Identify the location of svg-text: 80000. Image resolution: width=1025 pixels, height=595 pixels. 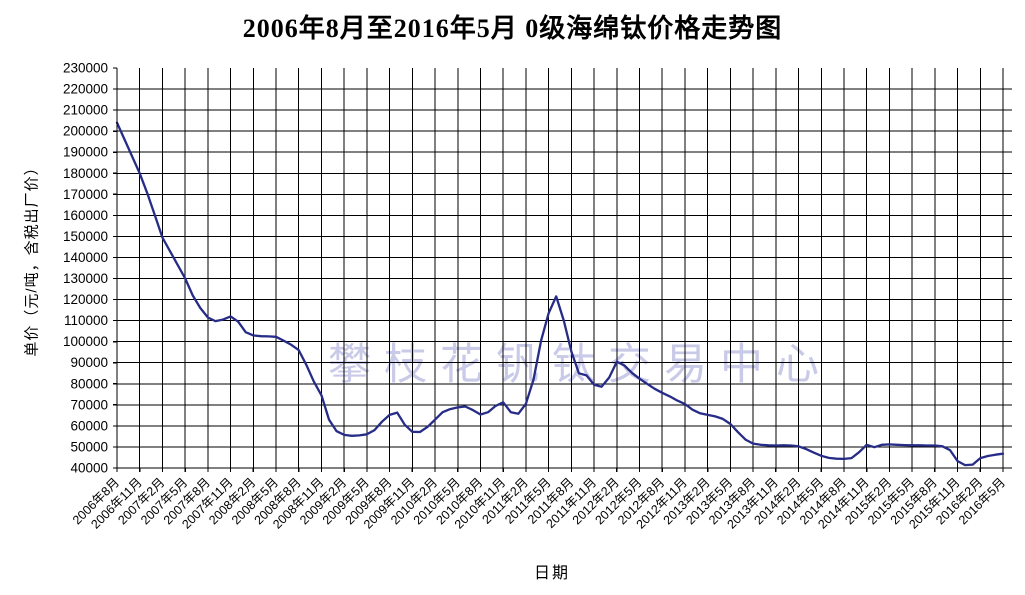
(89, 383).